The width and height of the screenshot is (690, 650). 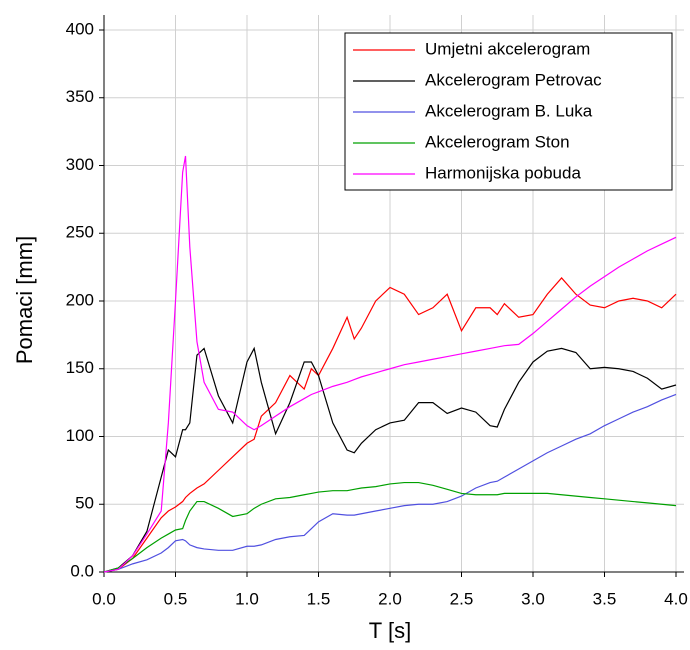 I want to click on y-tick-label: 0.0, so click(x=82, y=570).